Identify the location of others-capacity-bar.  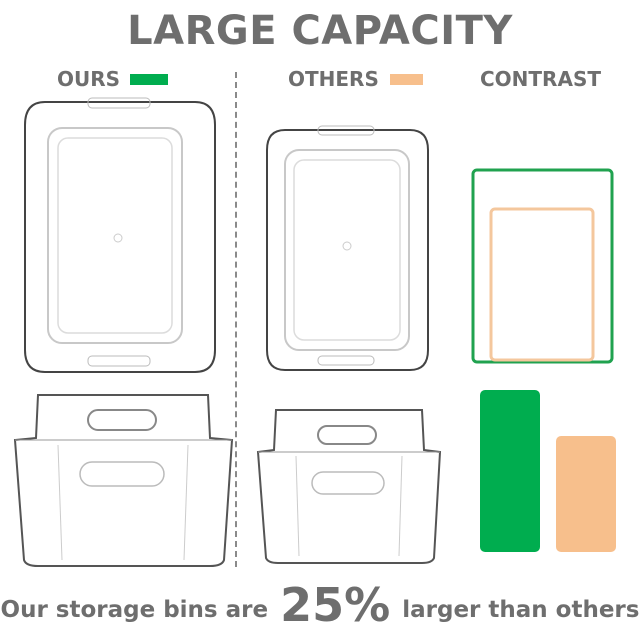
(586, 494).